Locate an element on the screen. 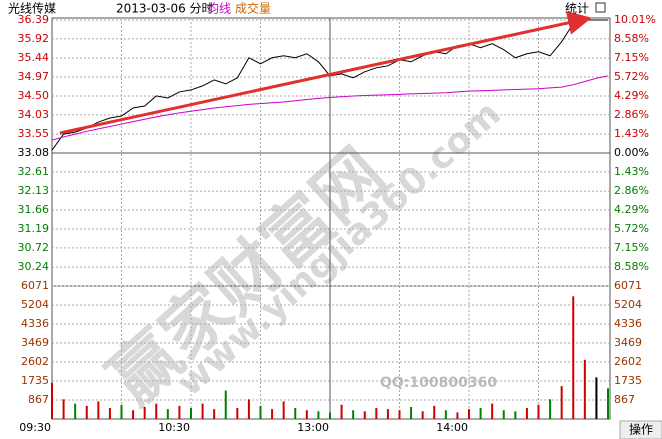 This screenshot has width=662, height=439. y-tick-label: 33.55 is located at coordinates (34, 133).